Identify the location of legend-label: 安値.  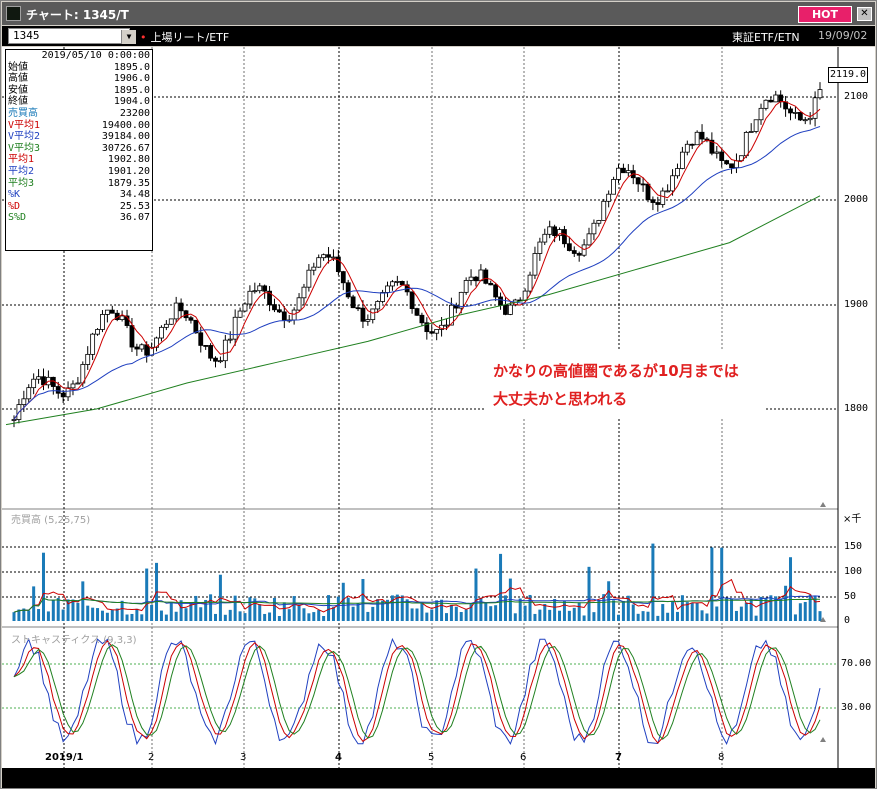
(18, 90).